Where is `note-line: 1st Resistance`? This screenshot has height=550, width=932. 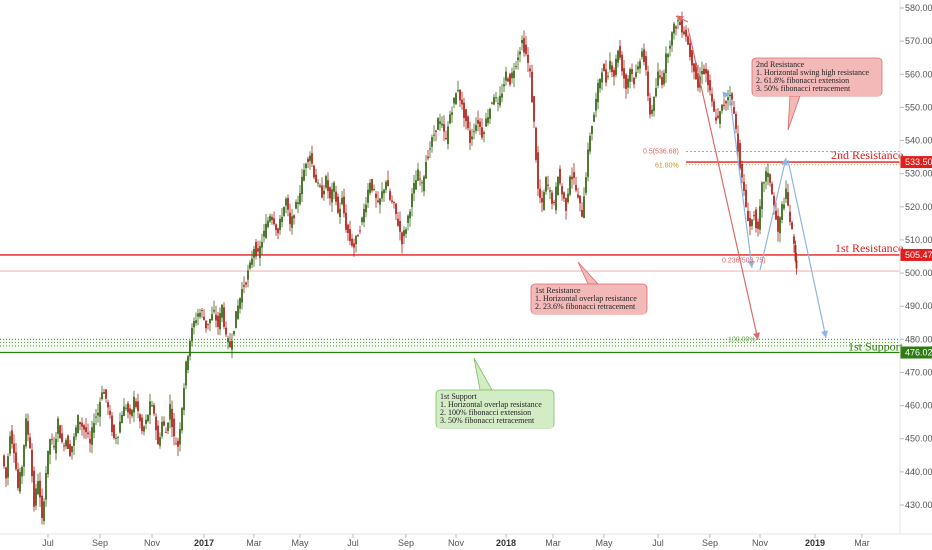 note-line: 1st Resistance is located at coordinates (558, 290).